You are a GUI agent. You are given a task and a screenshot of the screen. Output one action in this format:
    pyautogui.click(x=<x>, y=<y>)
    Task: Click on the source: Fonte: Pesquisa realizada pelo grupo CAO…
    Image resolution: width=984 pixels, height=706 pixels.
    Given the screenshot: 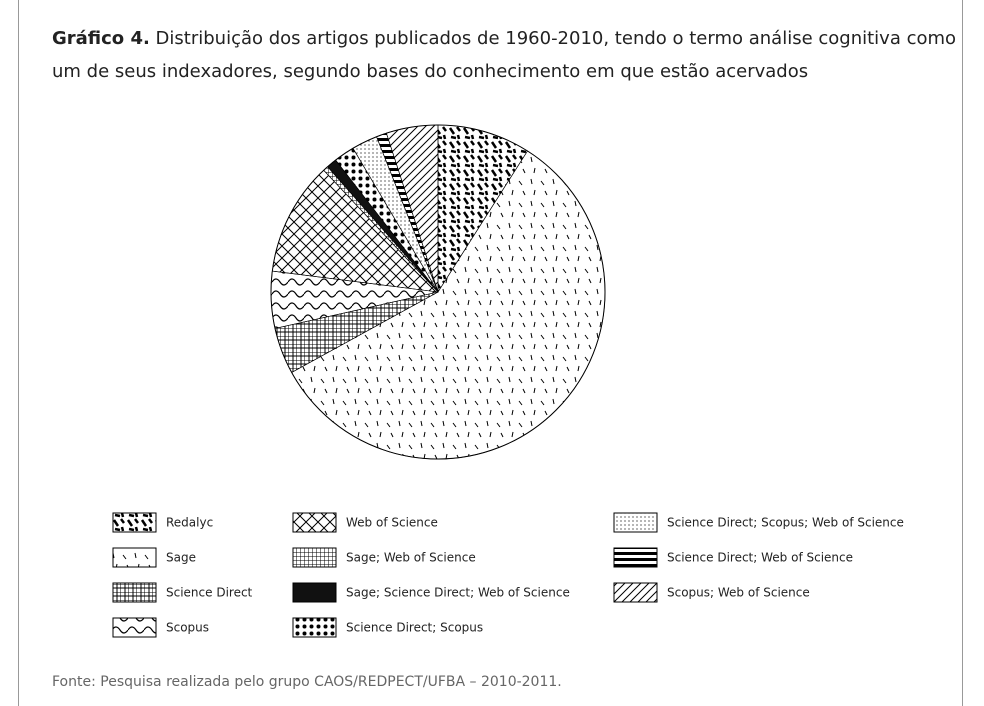 What is the action you would take?
    pyautogui.click(x=307, y=682)
    